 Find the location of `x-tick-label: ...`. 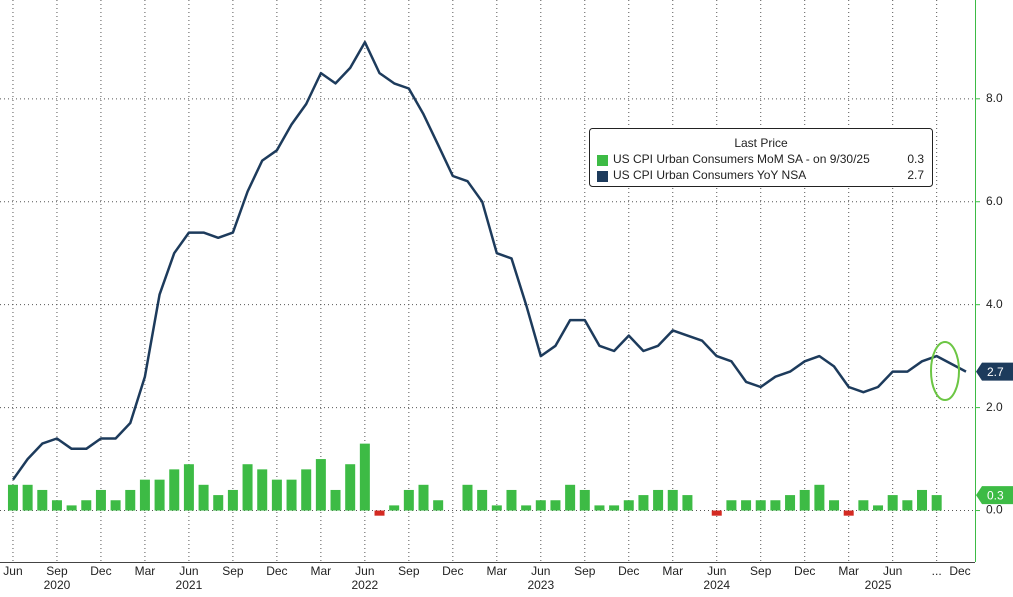

x-tick-label: ... is located at coordinates (937, 571).